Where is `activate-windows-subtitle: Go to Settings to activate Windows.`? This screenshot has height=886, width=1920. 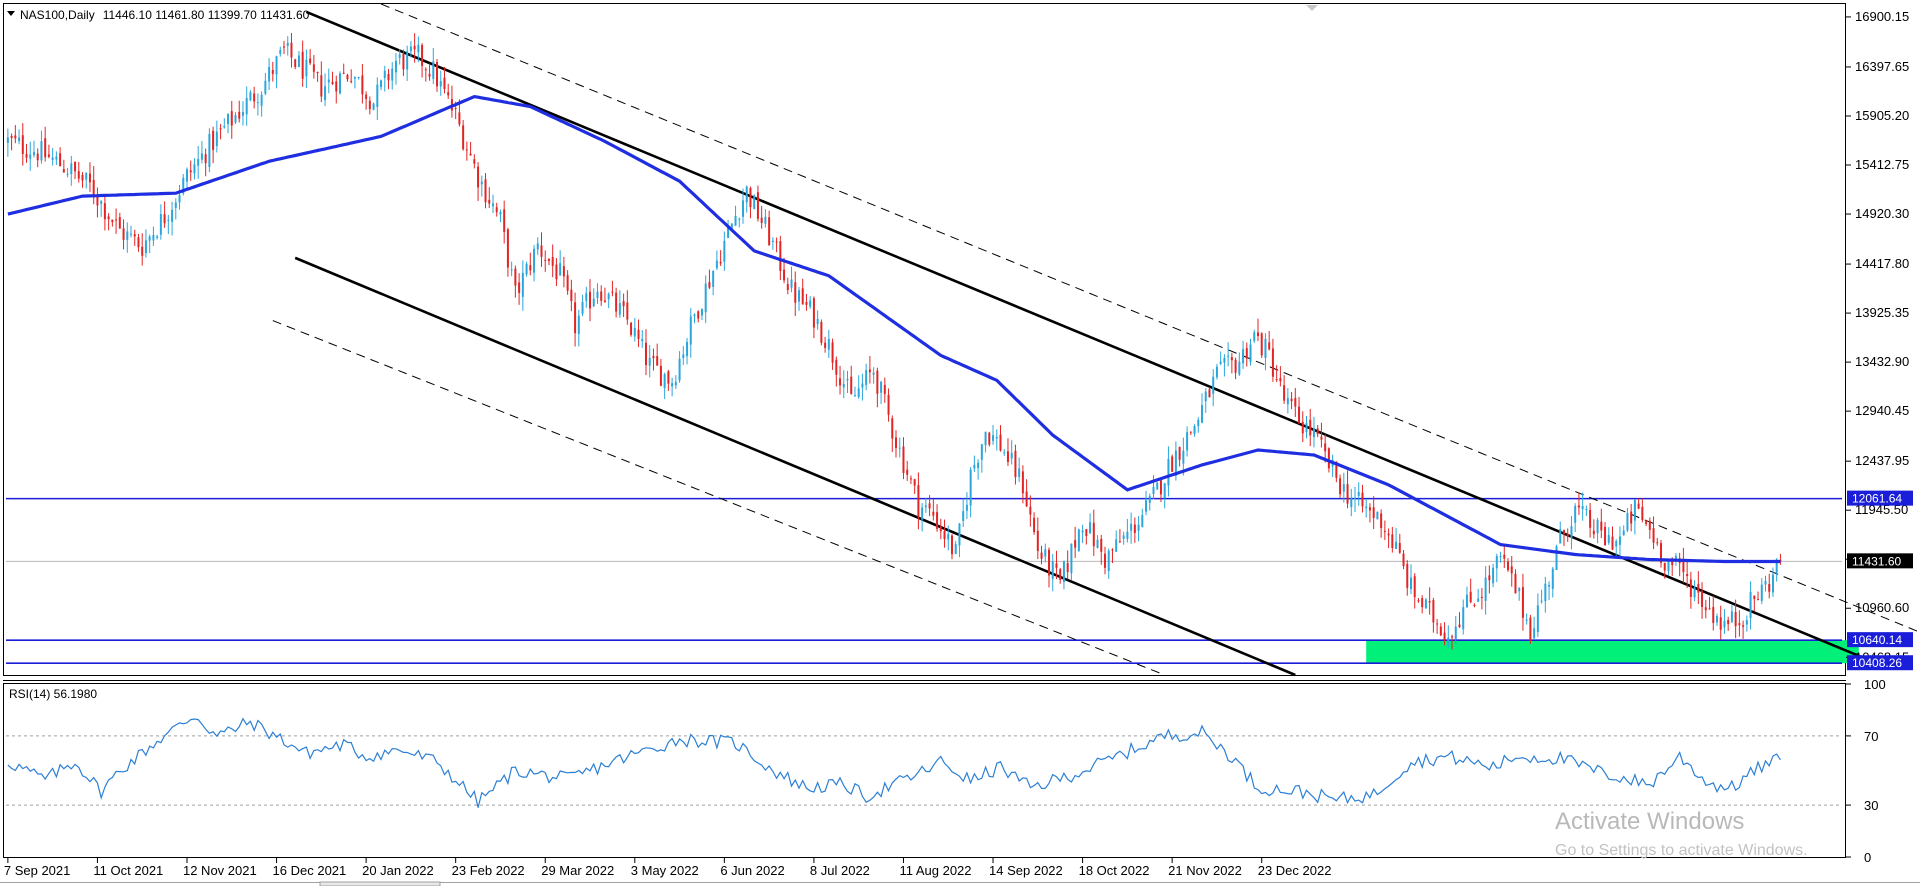 activate-windows-subtitle: Go to Settings to activate Windows. is located at coordinates (1681, 850).